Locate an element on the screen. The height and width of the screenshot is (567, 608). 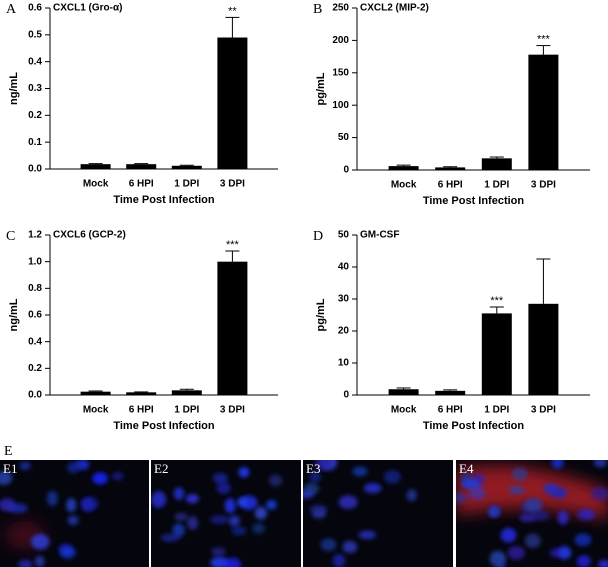
panel-label: A is located at coordinates (11, 9).